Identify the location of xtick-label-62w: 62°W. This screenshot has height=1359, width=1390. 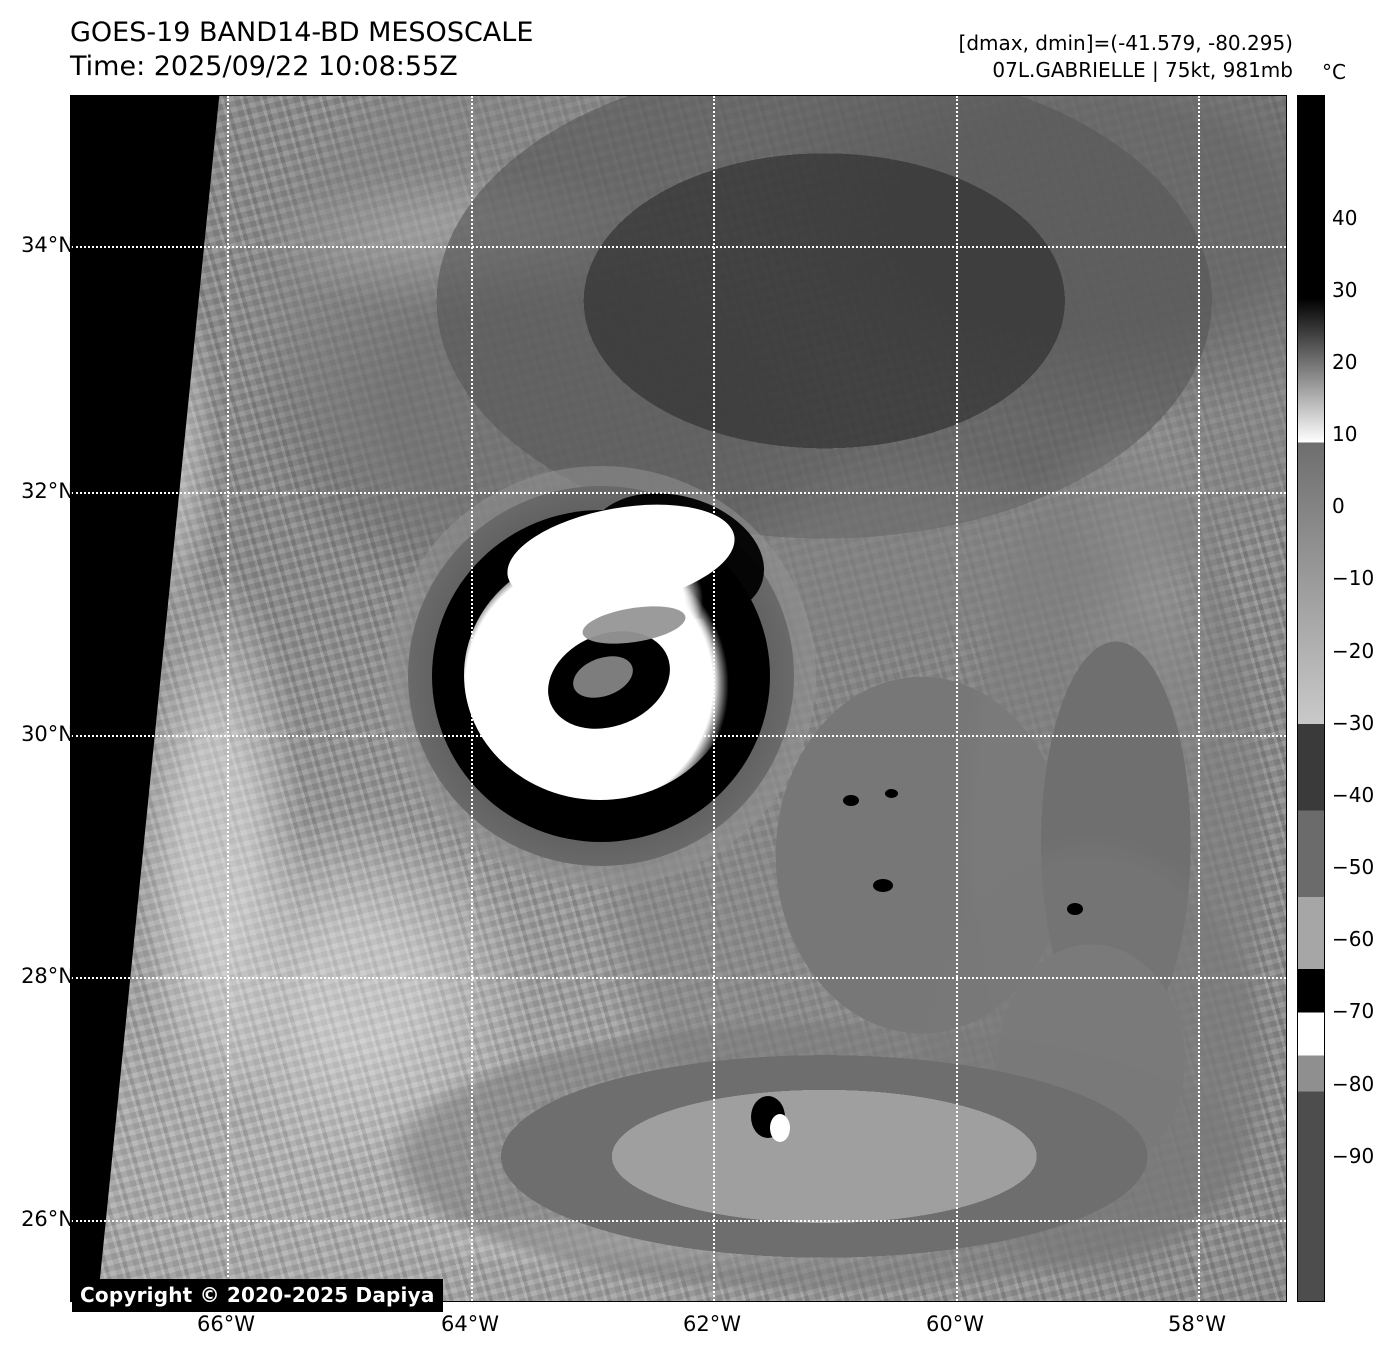
(712, 1324).